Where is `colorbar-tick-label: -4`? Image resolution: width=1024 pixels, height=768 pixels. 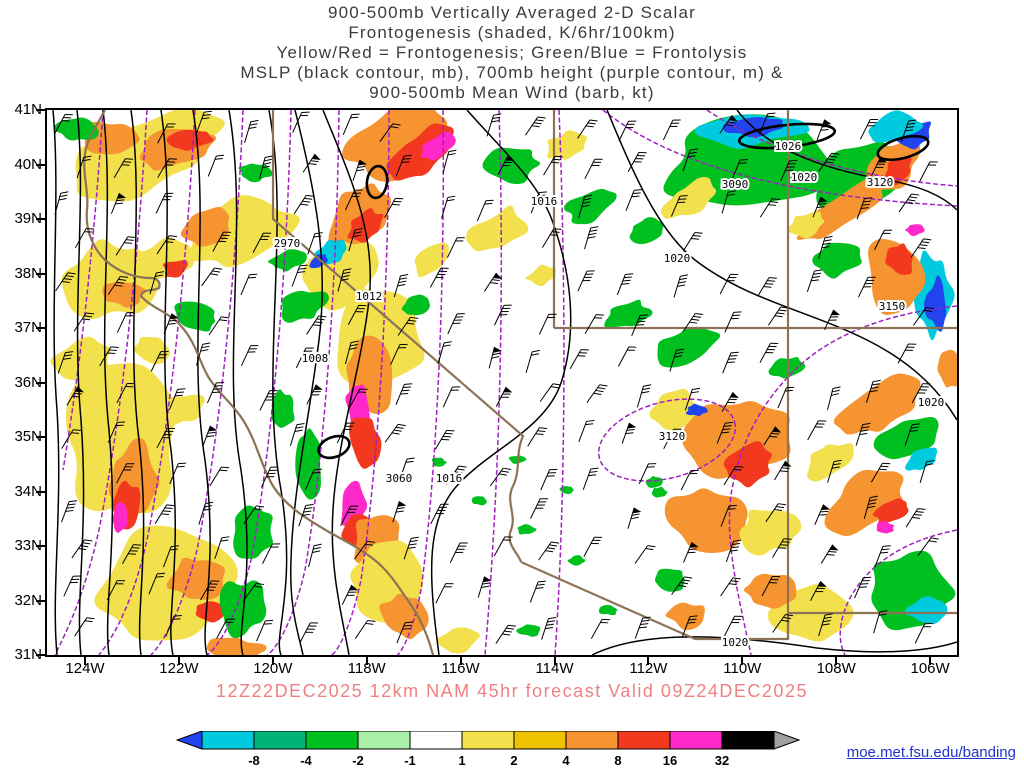
colorbar-tick-label: -4 is located at coordinates (306, 760).